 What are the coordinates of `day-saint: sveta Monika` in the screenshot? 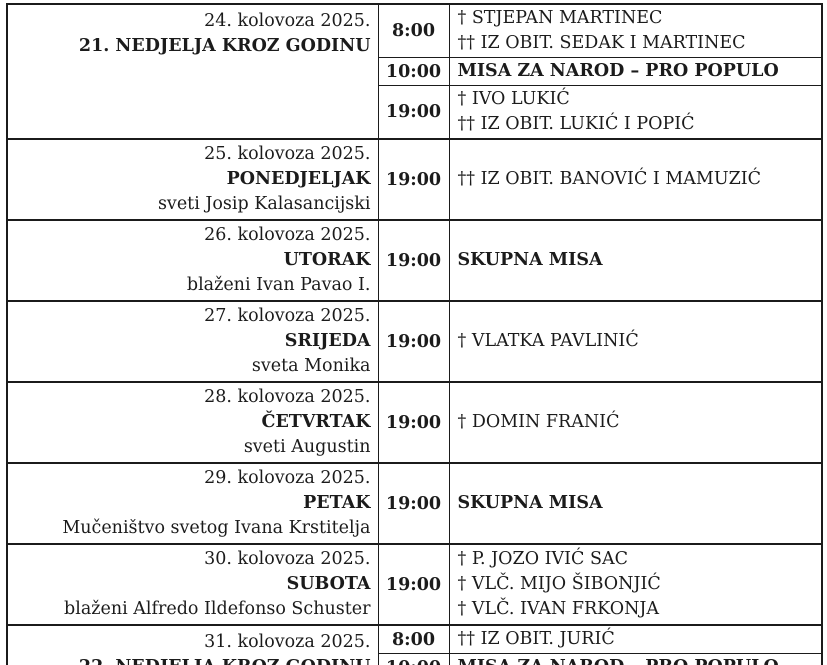 It's located at (311, 366).